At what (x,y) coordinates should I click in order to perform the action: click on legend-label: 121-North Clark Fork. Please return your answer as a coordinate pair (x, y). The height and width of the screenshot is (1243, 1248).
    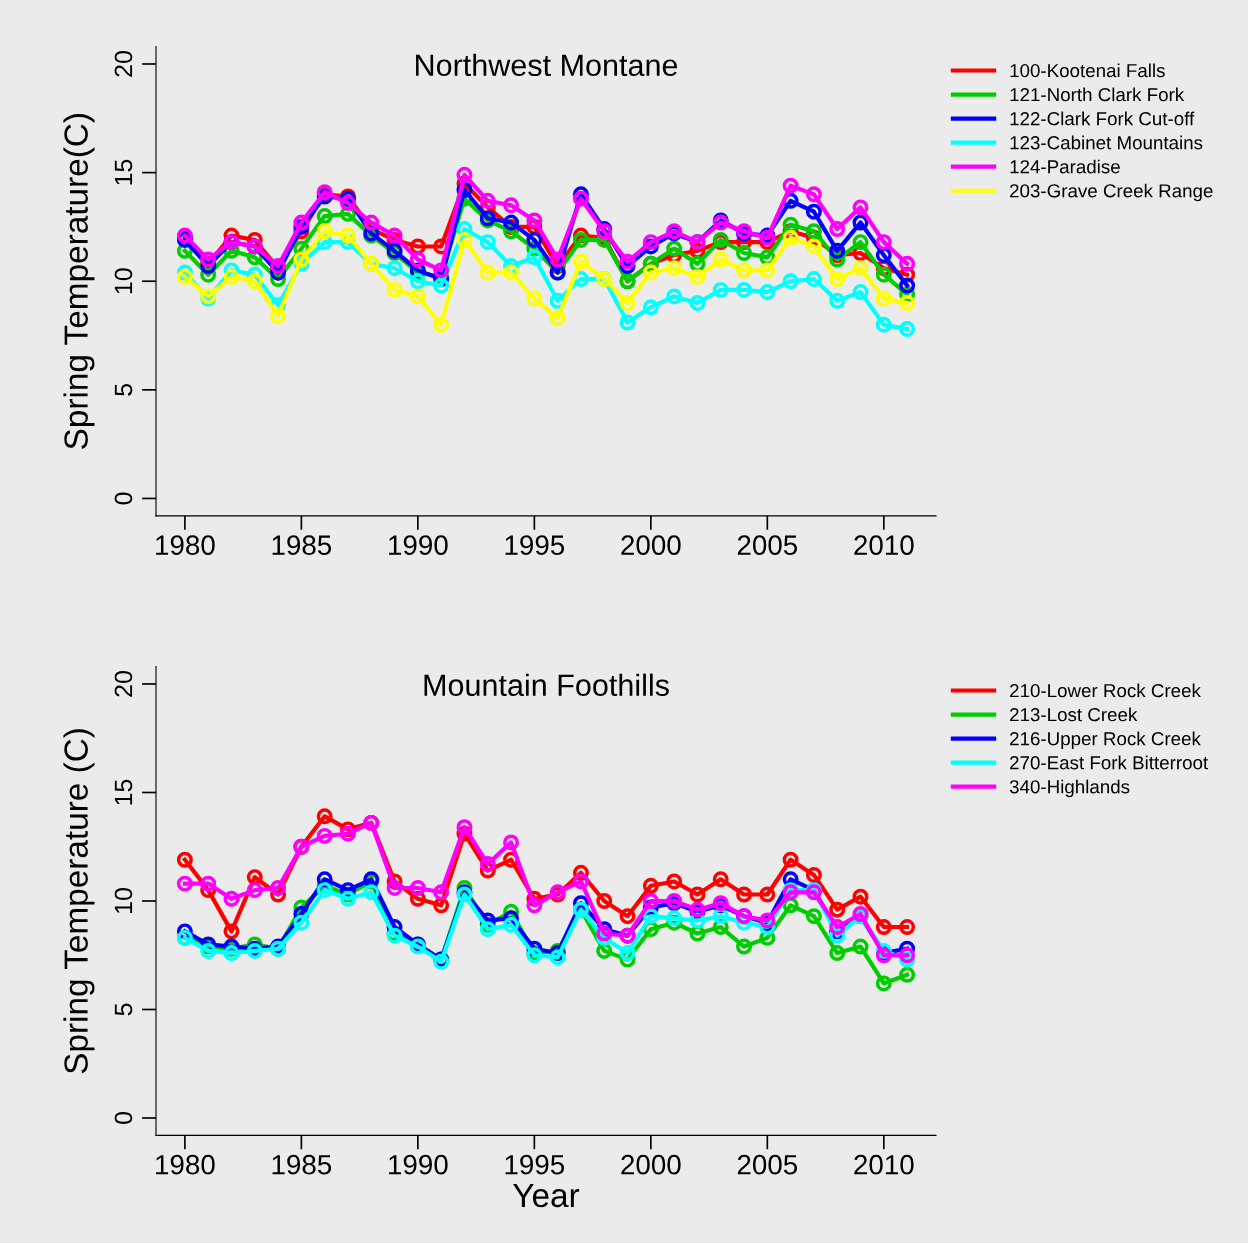
    Looking at the image, I should click on (1097, 94).